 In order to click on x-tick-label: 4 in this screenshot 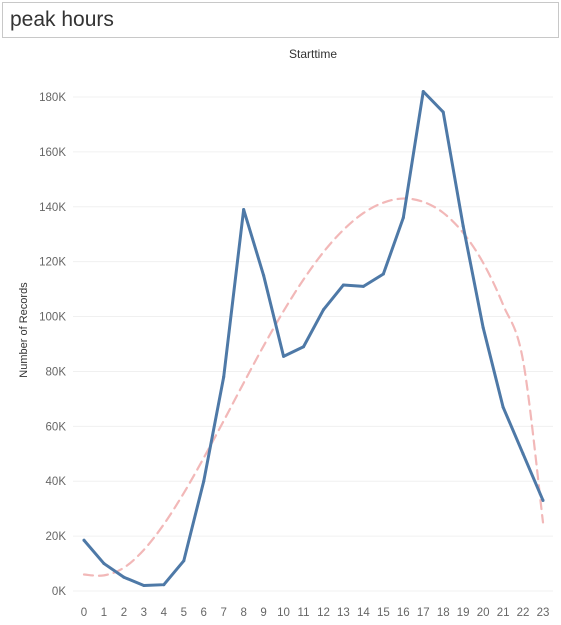, I will do `click(164, 613)`.